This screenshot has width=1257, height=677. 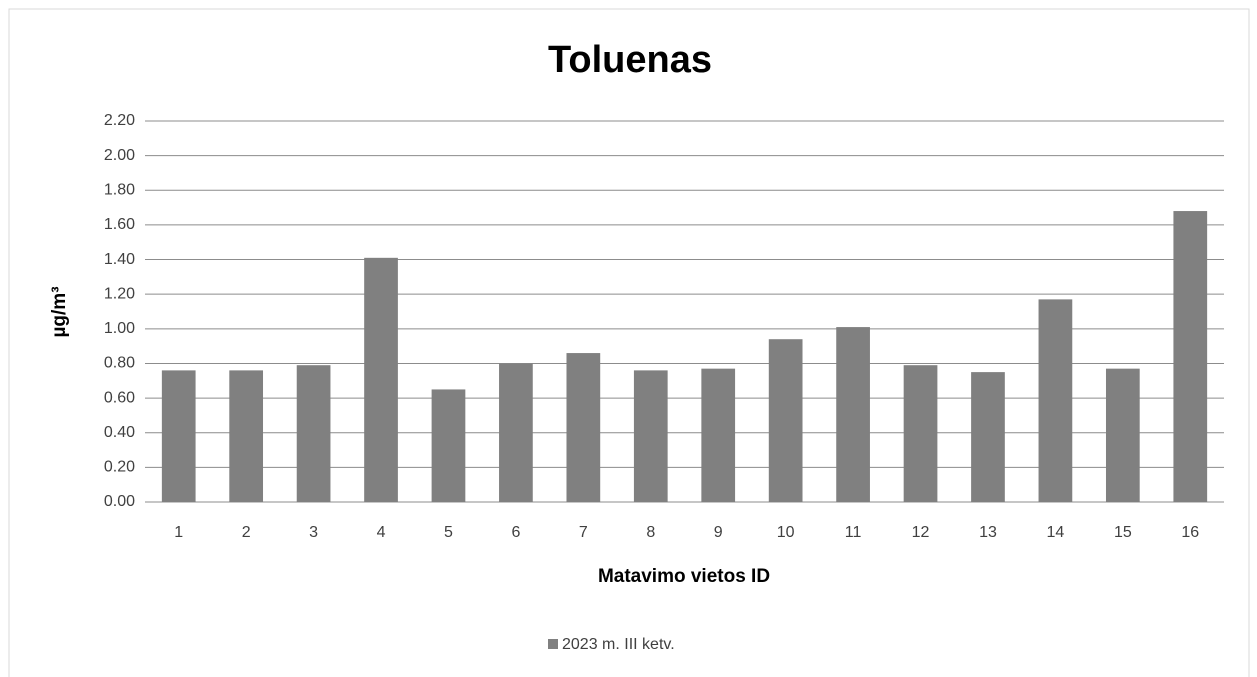 I want to click on y-tick-label: 0.40, so click(x=119, y=432).